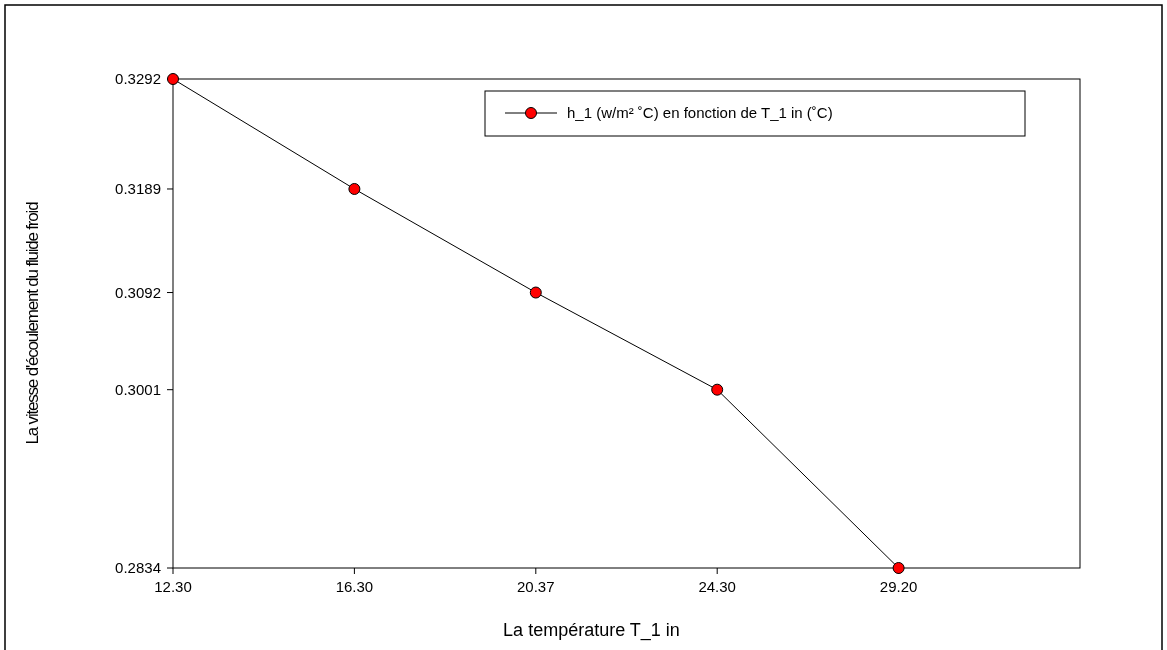  I want to click on x-tick-label: 29.20, so click(898, 586).